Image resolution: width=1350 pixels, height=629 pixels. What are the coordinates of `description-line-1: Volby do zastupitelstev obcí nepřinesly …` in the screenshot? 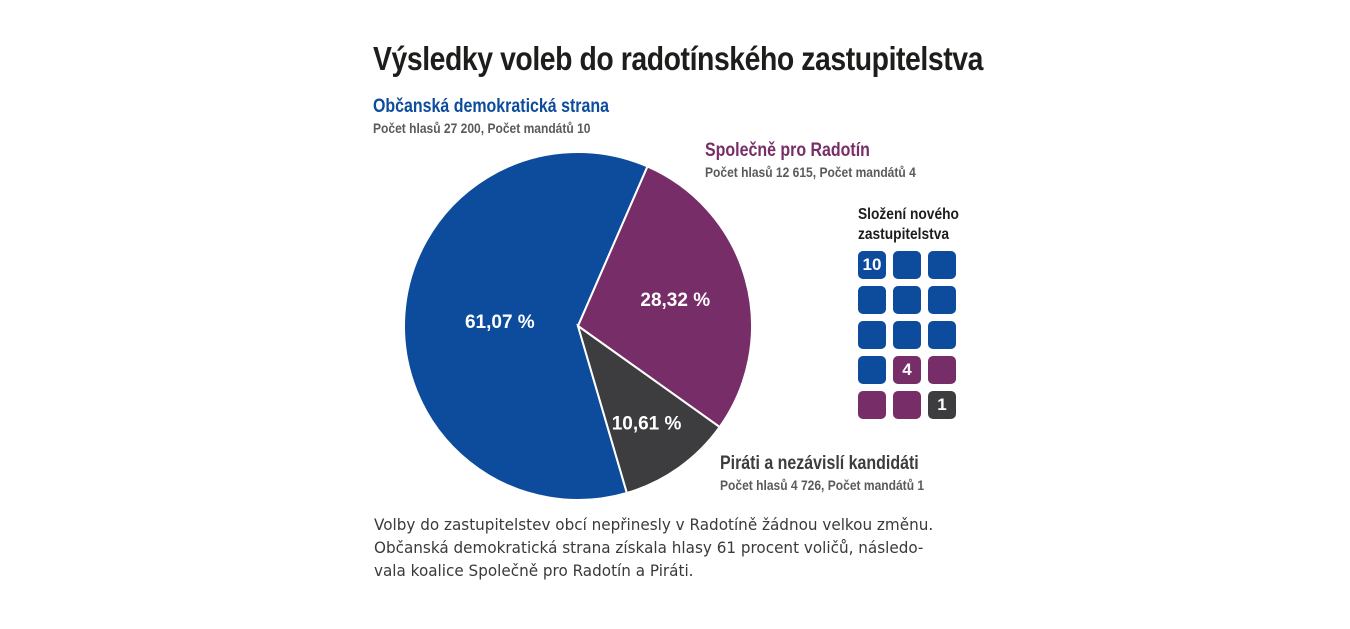 It's located at (654, 524).